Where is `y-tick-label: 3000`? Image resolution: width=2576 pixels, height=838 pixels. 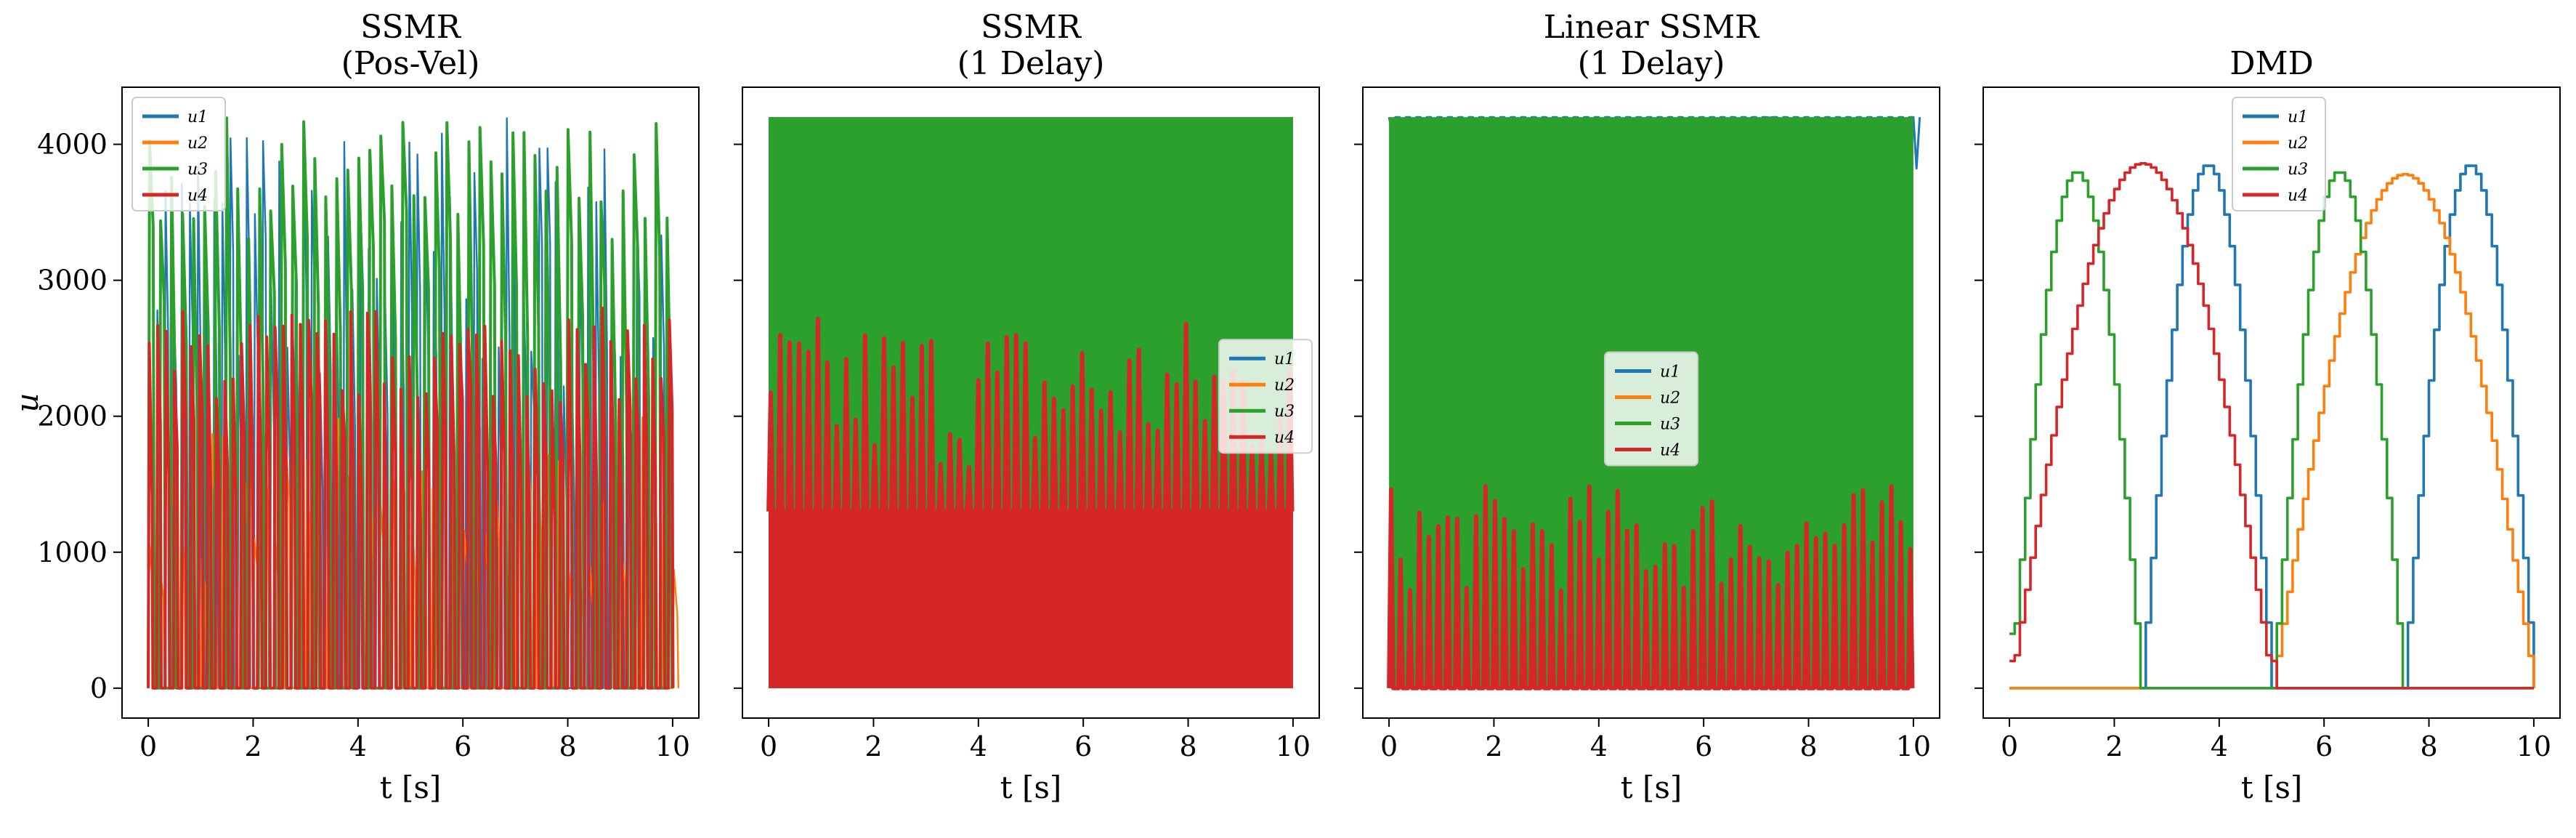
y-tick-label: 3000 is located at coordinates (72, 281).